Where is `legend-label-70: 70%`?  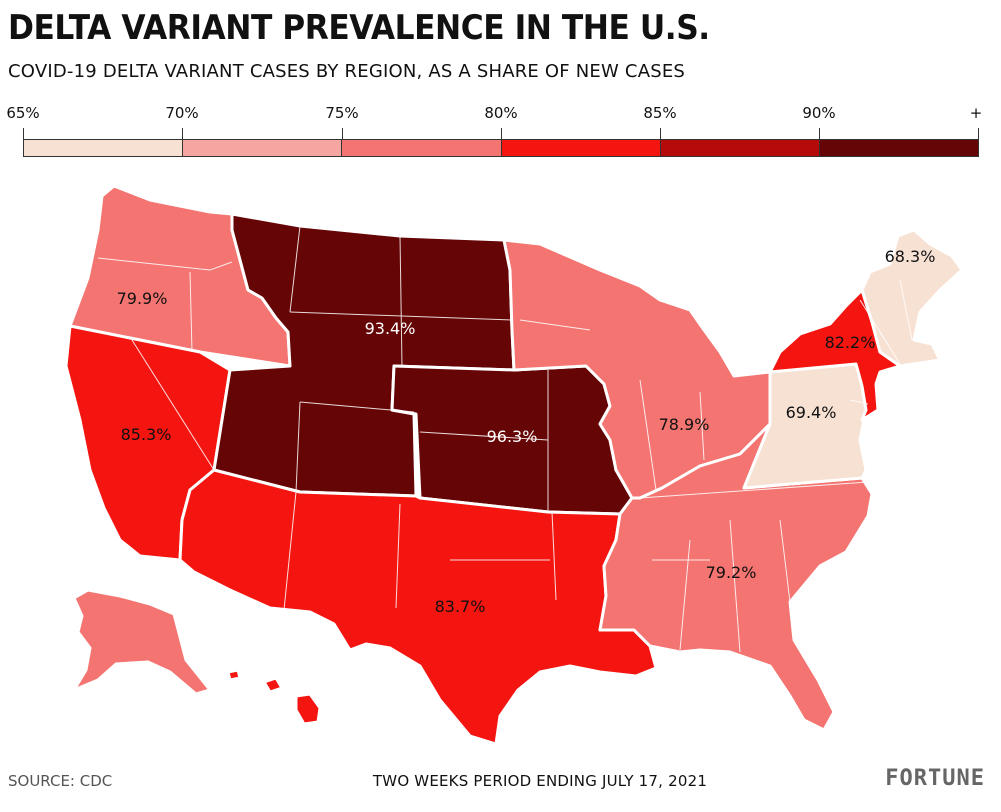 legend-label-70: 70% is located at coordinates (182, 113).